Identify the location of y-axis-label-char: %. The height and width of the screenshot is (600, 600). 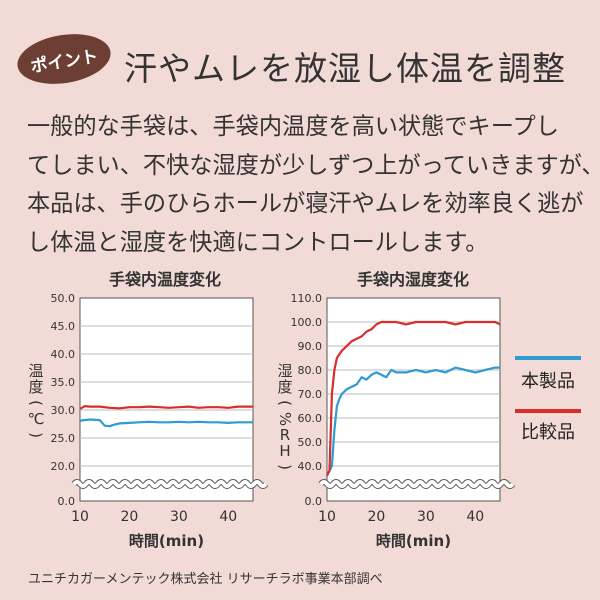
(285, 419).